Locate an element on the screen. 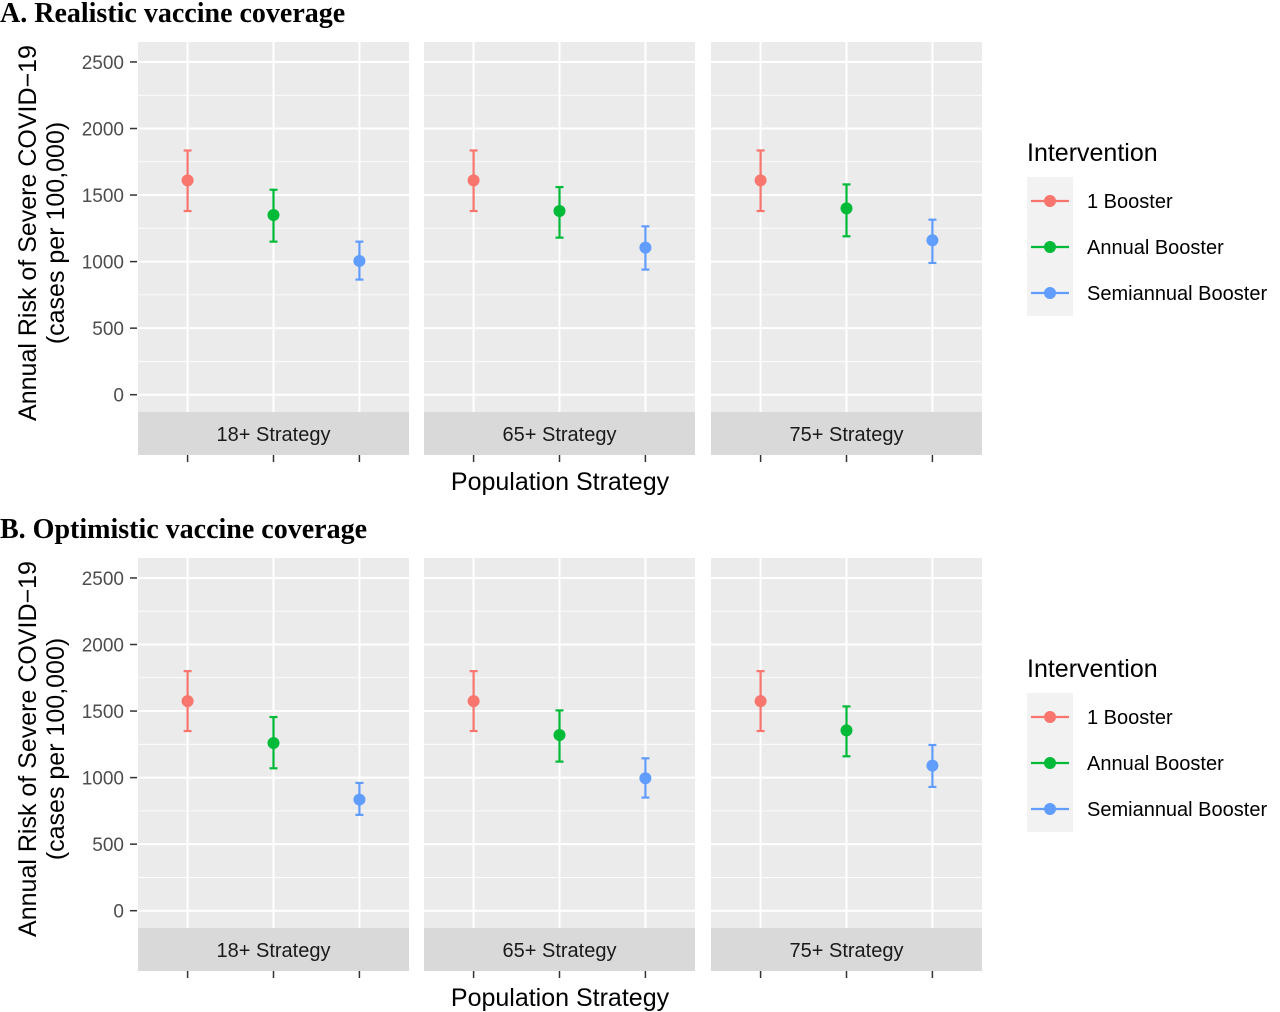 The height and width of the screenshot is (1012, 1280). chart-title: A. Realistic vaccine coverage is located at coordinates (172, 14).